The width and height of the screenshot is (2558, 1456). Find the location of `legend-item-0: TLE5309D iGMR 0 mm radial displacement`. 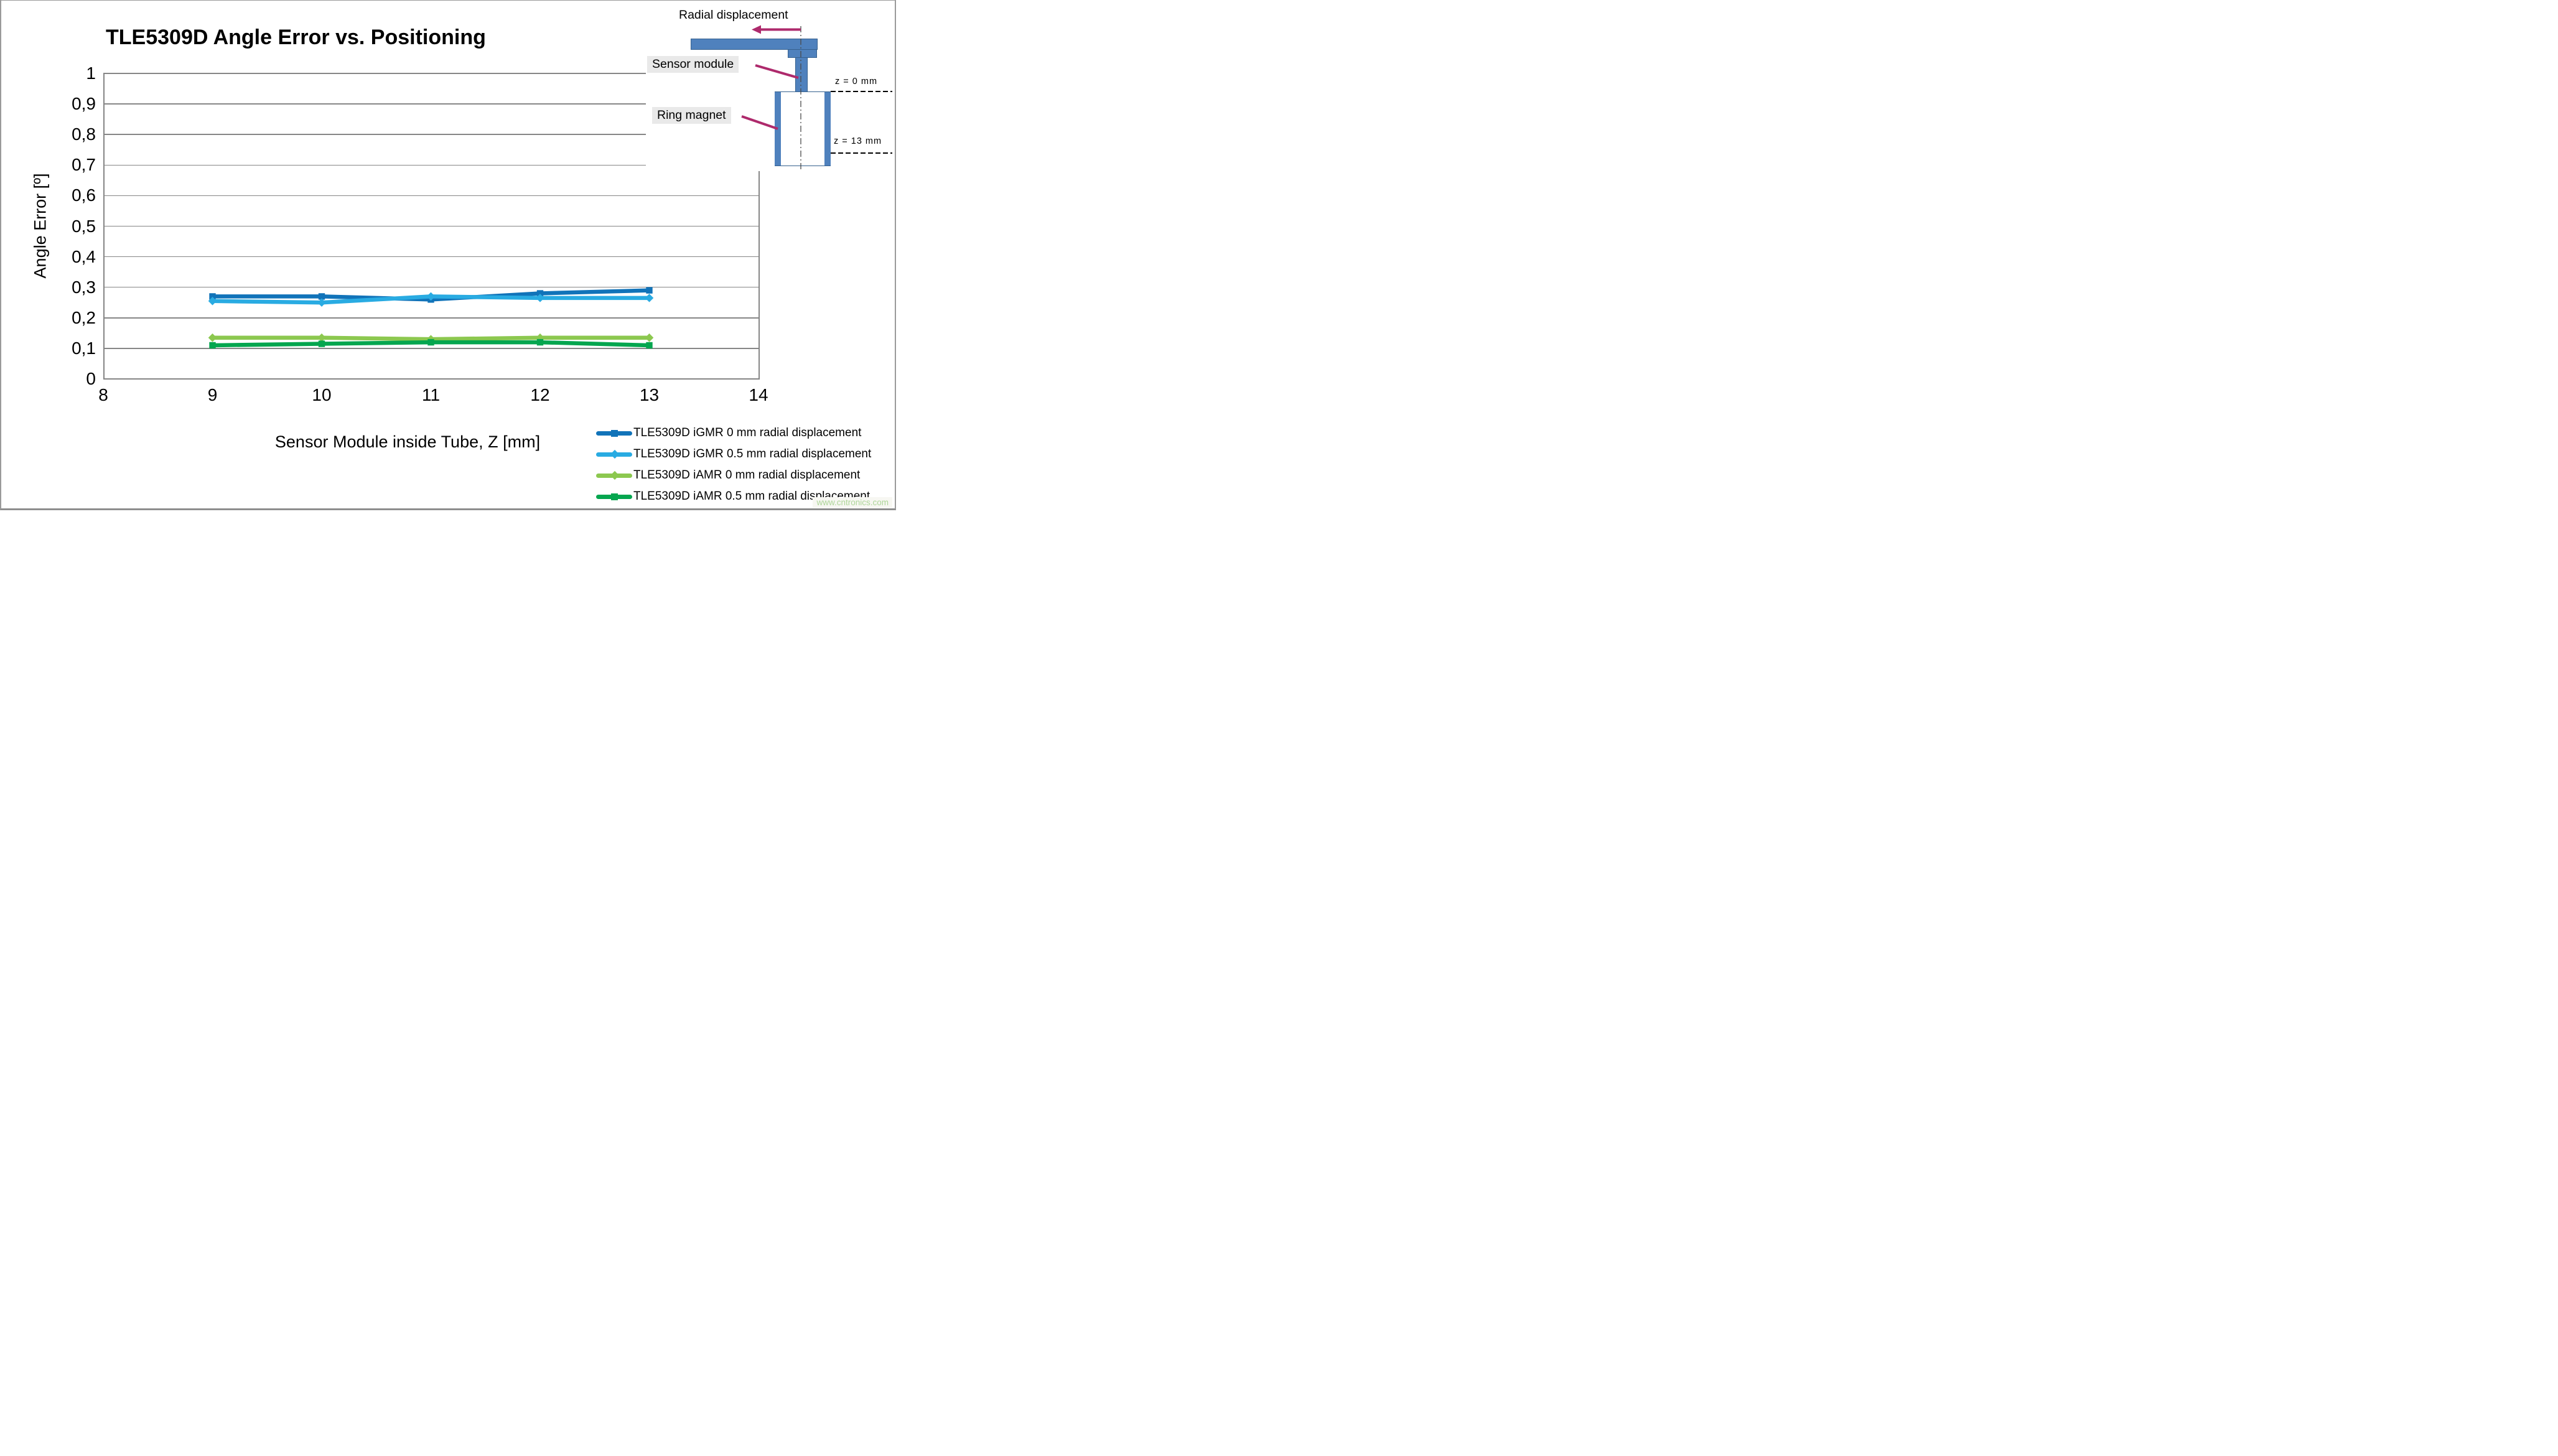

legend-item-0: TLE5309D iGMR 0 mm radial displacement is located at coordinates (733, 433).